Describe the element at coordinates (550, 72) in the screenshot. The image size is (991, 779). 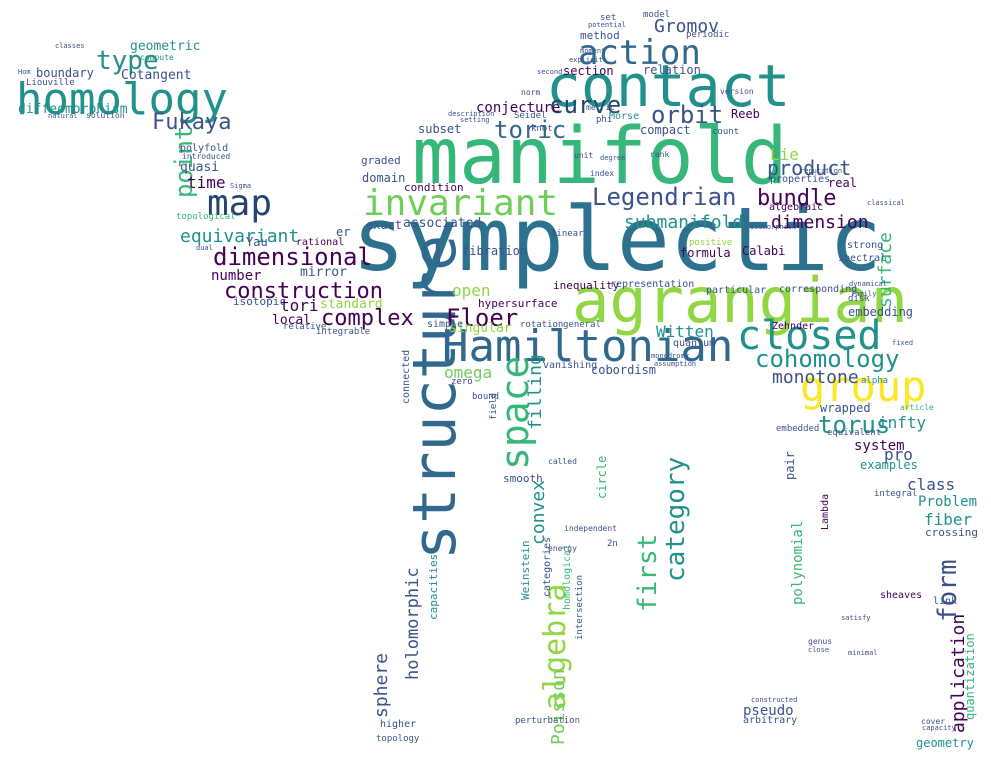
I see `word-second: second` at that location.